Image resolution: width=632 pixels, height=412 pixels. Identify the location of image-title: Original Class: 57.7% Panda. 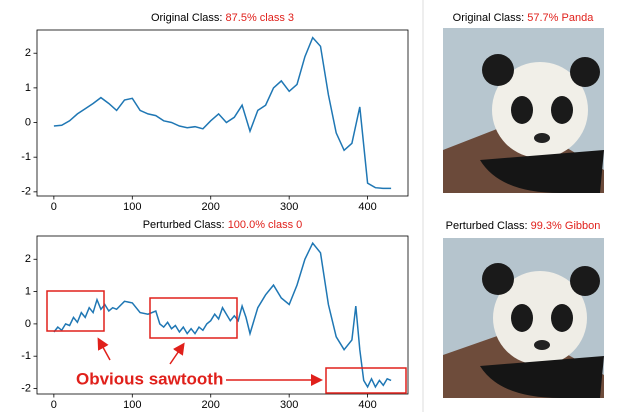
(524, 18).